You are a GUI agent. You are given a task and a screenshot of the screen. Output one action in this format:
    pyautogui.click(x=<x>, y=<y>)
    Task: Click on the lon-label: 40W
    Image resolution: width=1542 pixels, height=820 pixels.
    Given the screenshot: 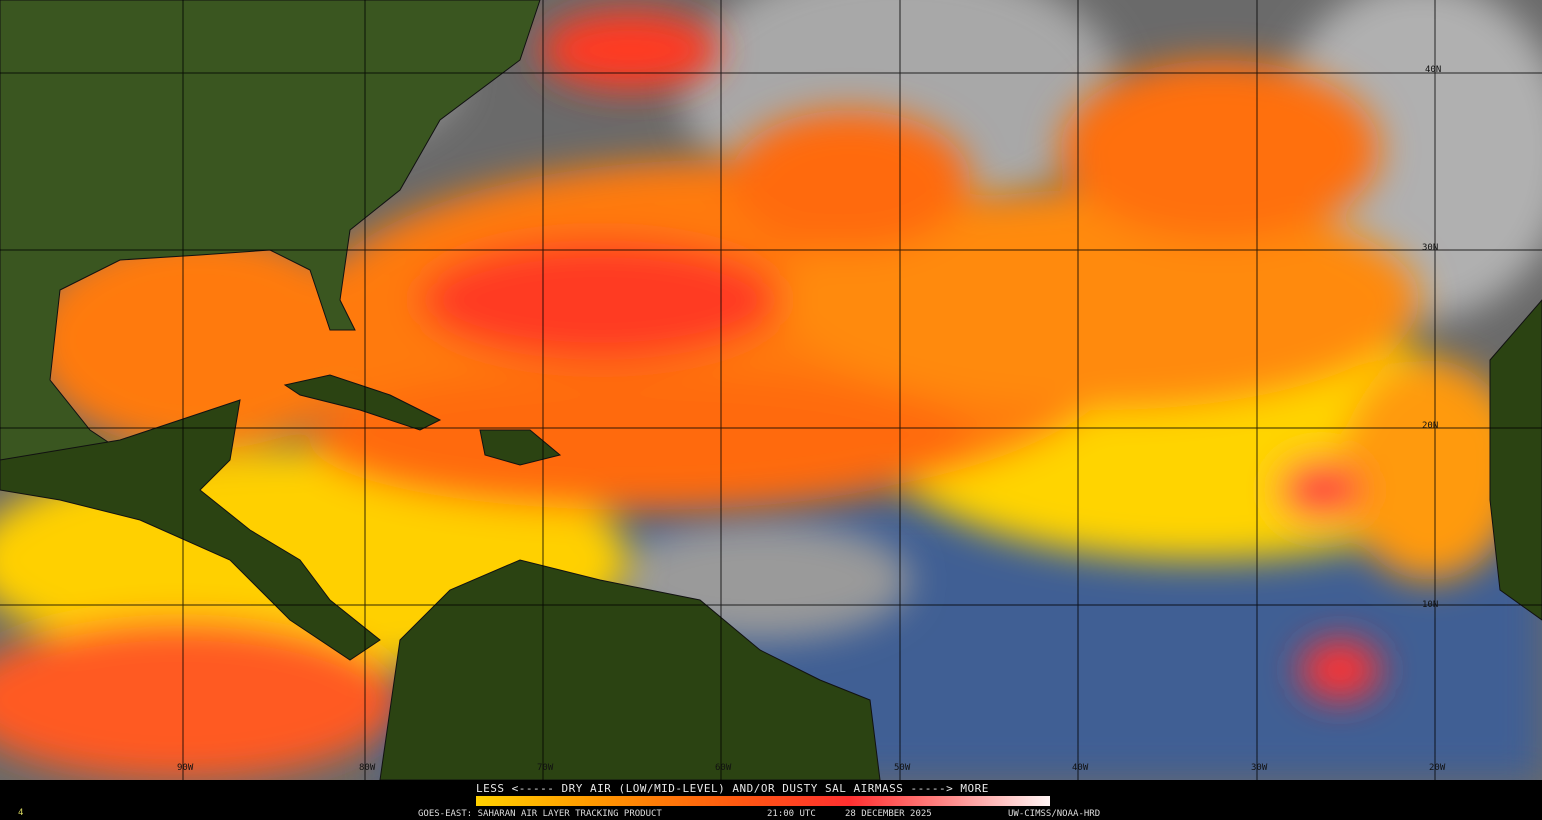 What is the action you would take?
    pyautogui.click(x=1080, y=768)
    